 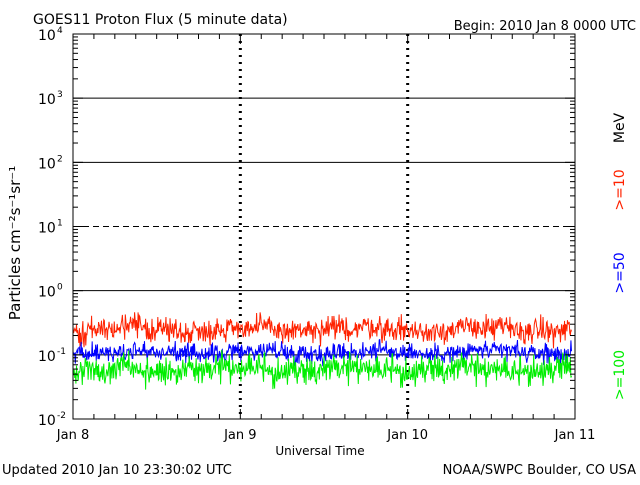 What do you see at coordinates (60, 224) in the screenshot?
I see `y-tick-exponent: 1` at bounding box center [60, 224].